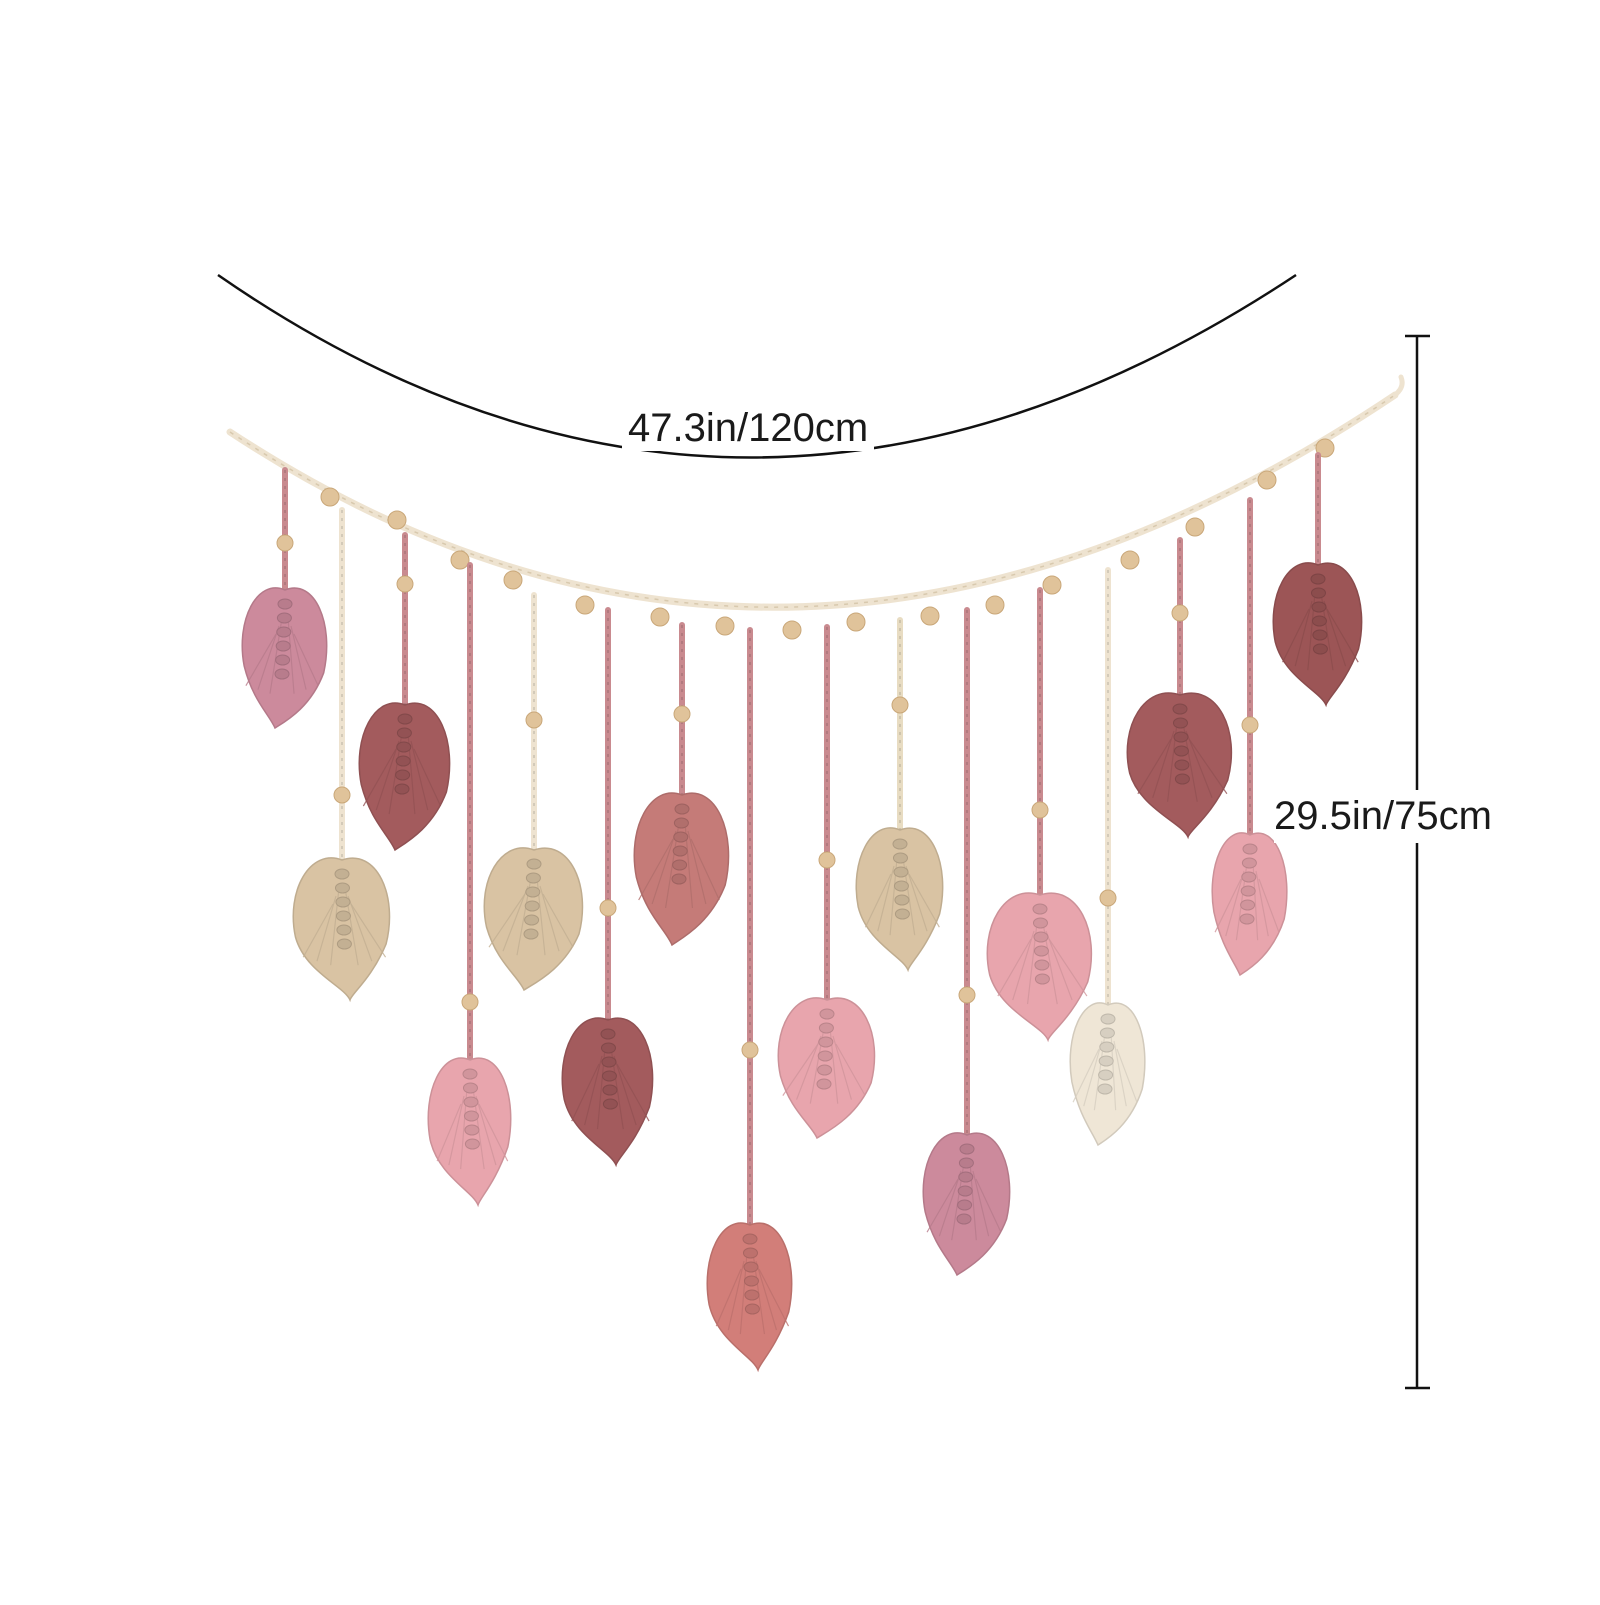  I want to click on height-dimension-label: 29.5in/75cm, so click(1383, 816).